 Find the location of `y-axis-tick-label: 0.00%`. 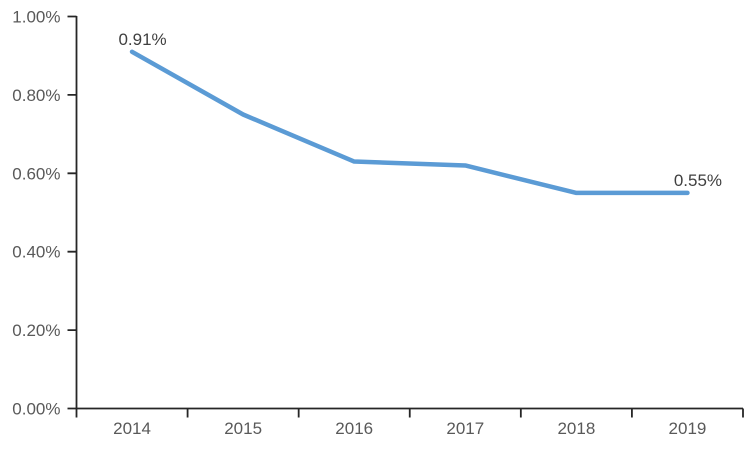

y-axis-tick-label: 0.00% is located at coordinates (36, 409).